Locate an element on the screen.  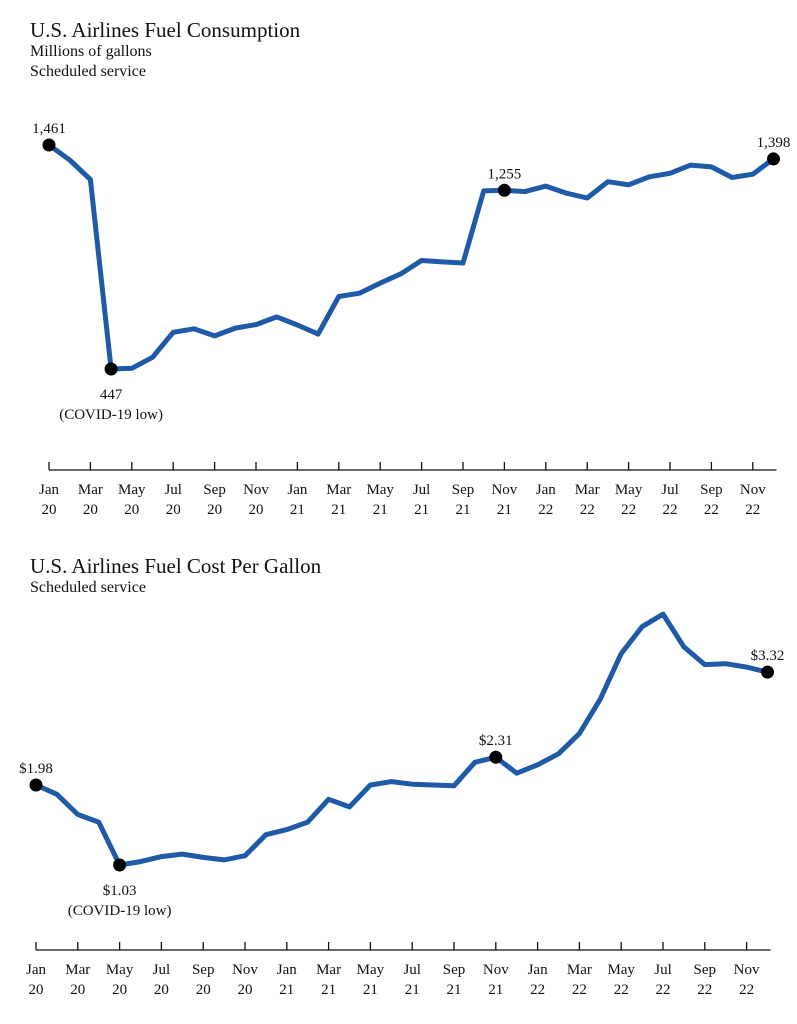
data-label: 1,255 is located at coordinates (505, 174).